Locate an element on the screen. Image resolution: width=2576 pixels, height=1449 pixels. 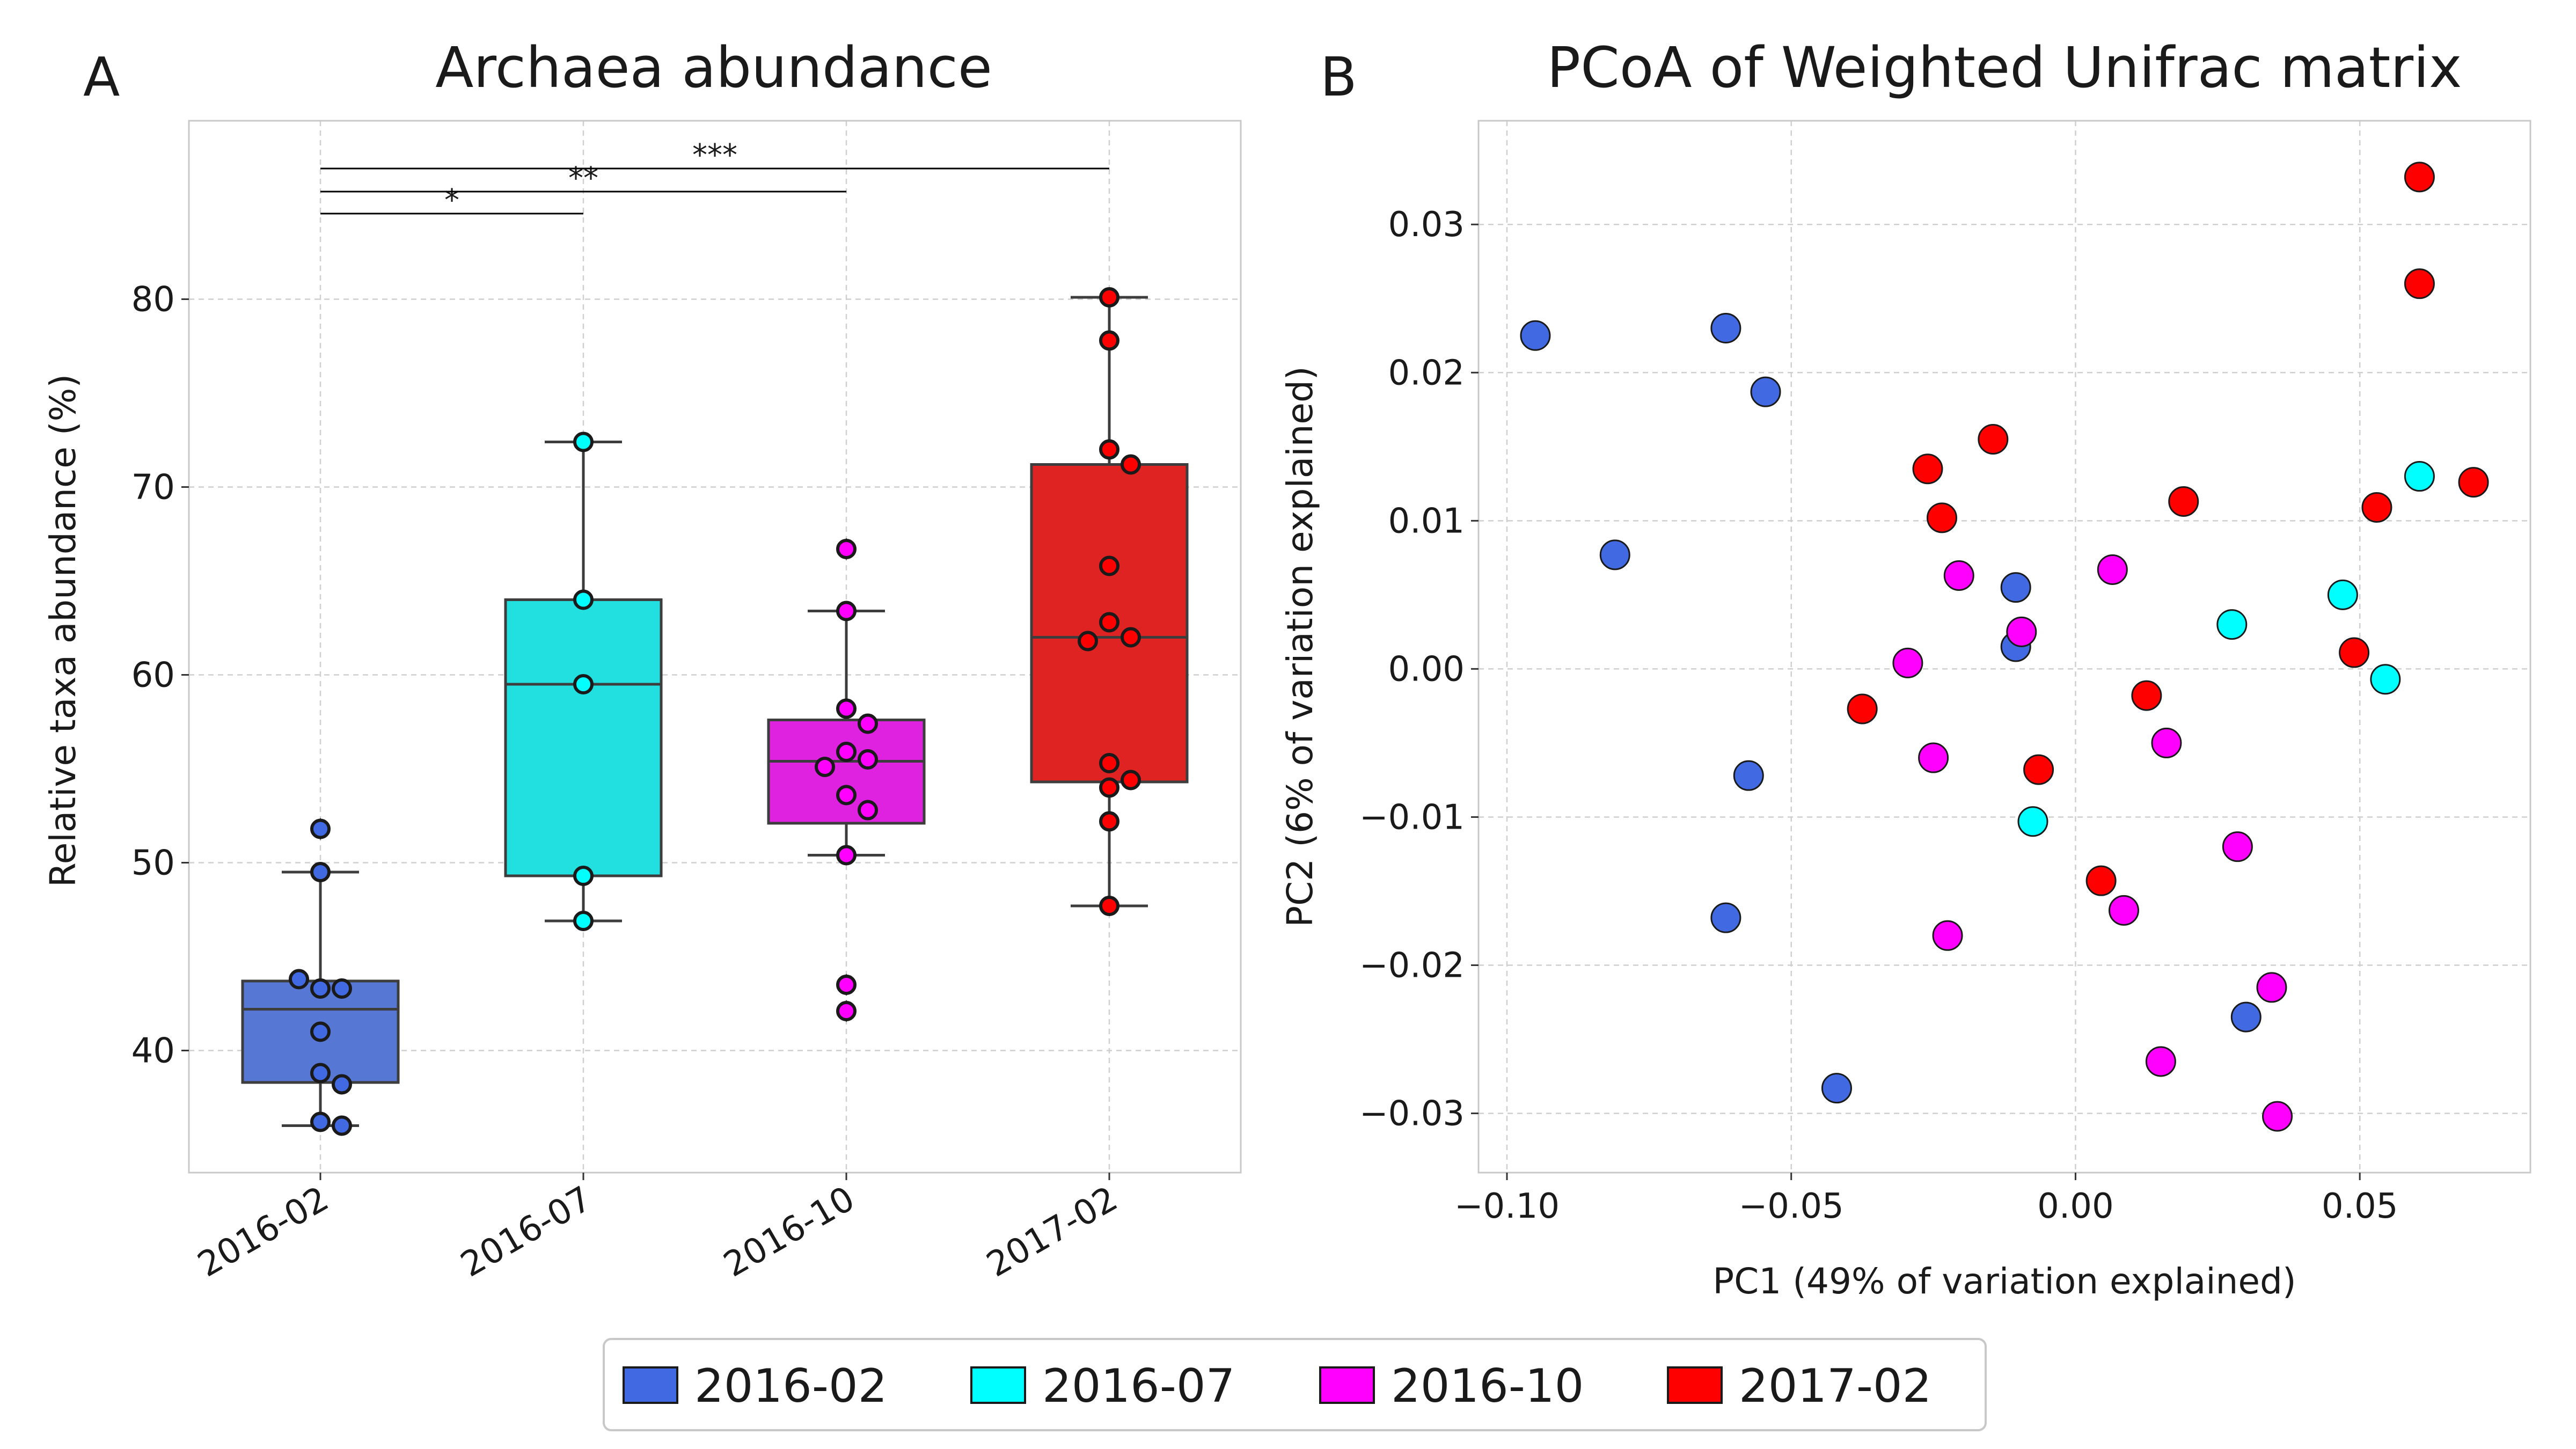
panel-b-x-tick-label: −0.10 is located at coordinates (1507, 1206).